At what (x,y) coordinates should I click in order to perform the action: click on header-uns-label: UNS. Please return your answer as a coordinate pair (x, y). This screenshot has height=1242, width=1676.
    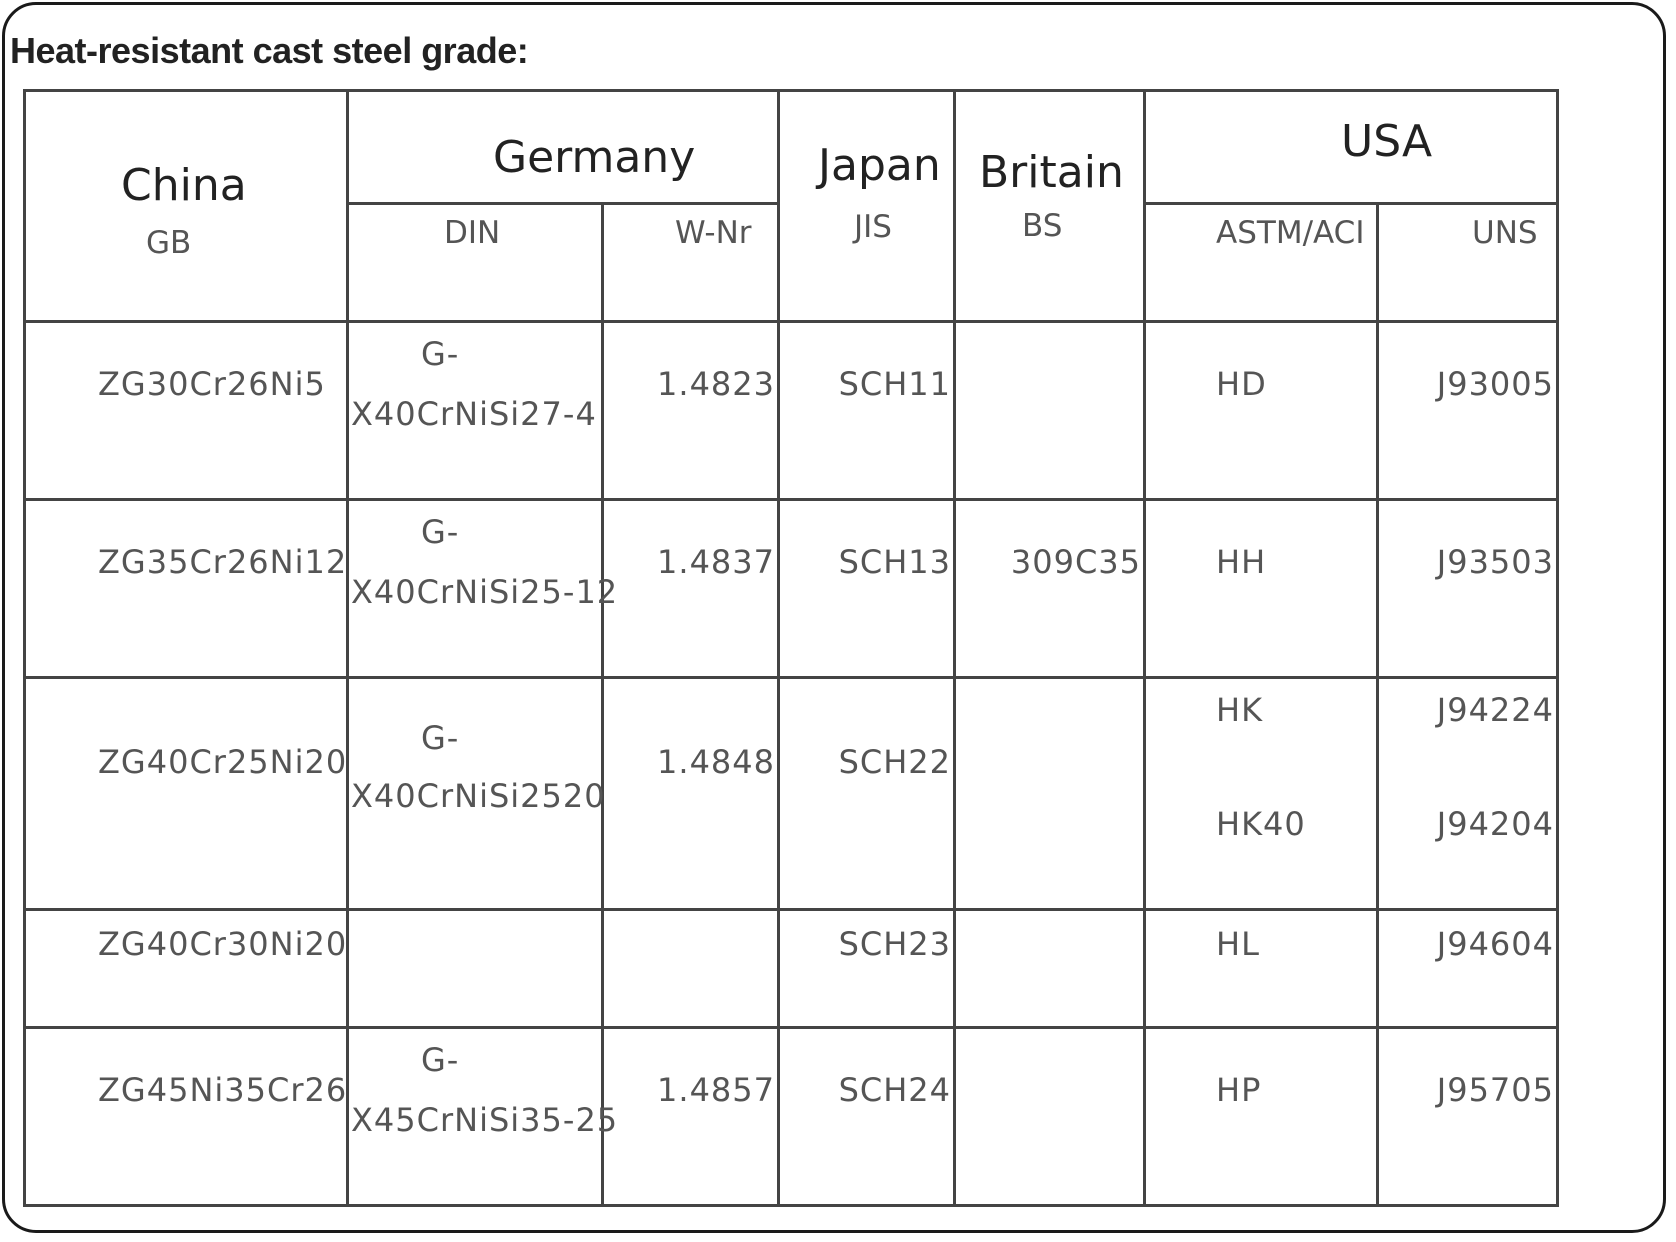
    Looking at the image, I should click on (1505, 233).